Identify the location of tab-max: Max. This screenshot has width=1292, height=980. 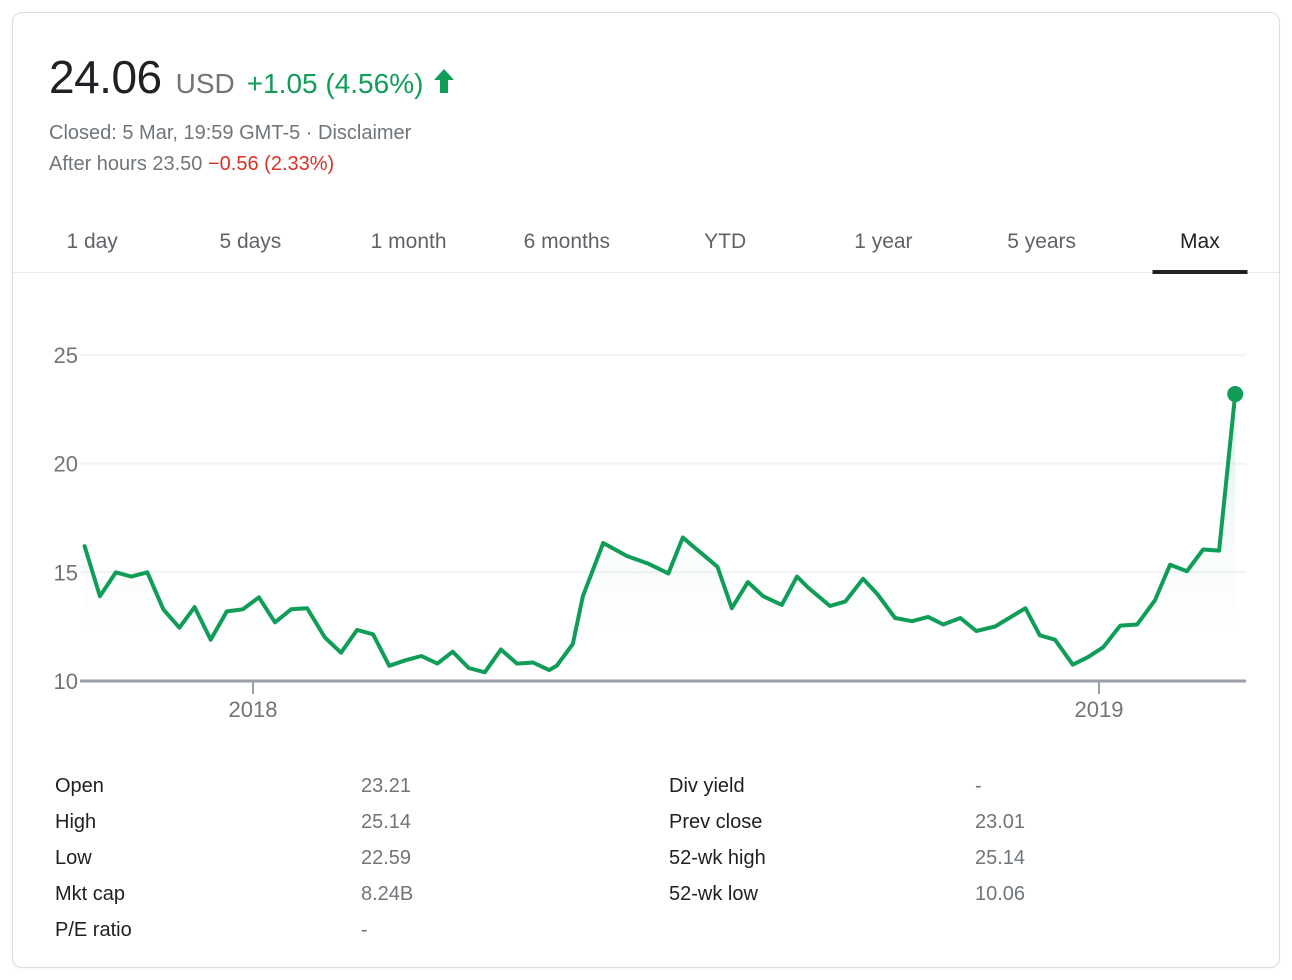
(1200, 236).